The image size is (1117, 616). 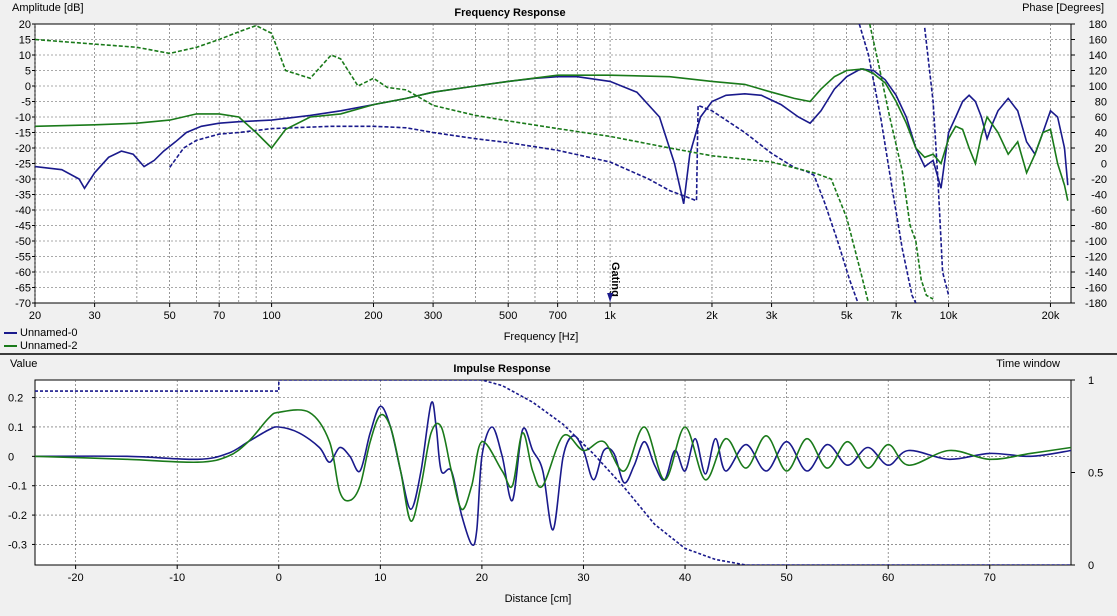 What do you see at coordinates (615, 279) in the screenshot?
I see `gating-marker-label: Gating` at bounding box center [615, 279].